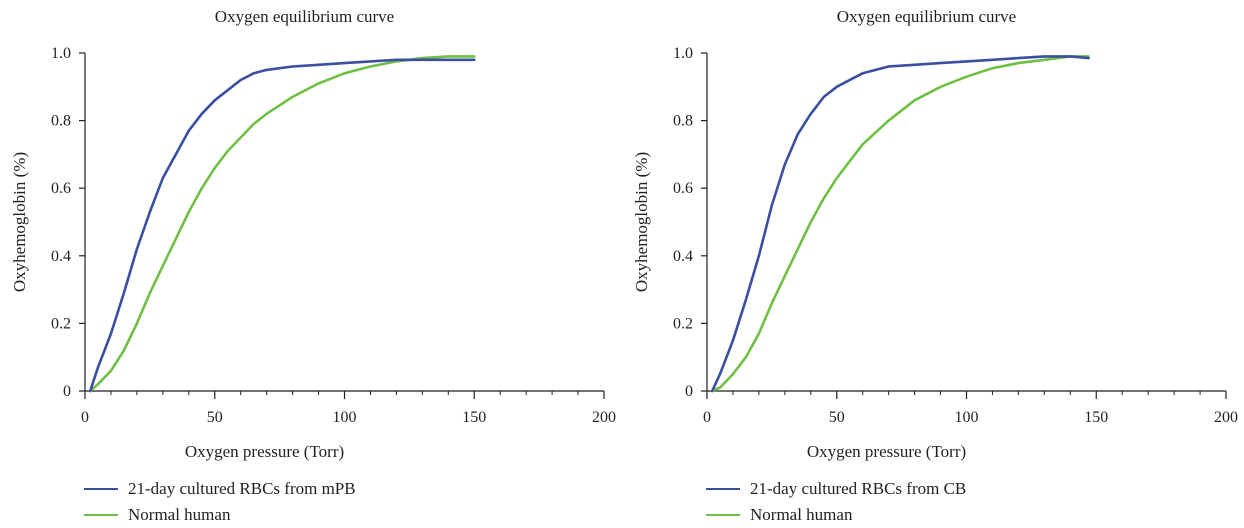  I want to click on legend-item: 21-day cultured RBCs from mPB, so click(220, 489).